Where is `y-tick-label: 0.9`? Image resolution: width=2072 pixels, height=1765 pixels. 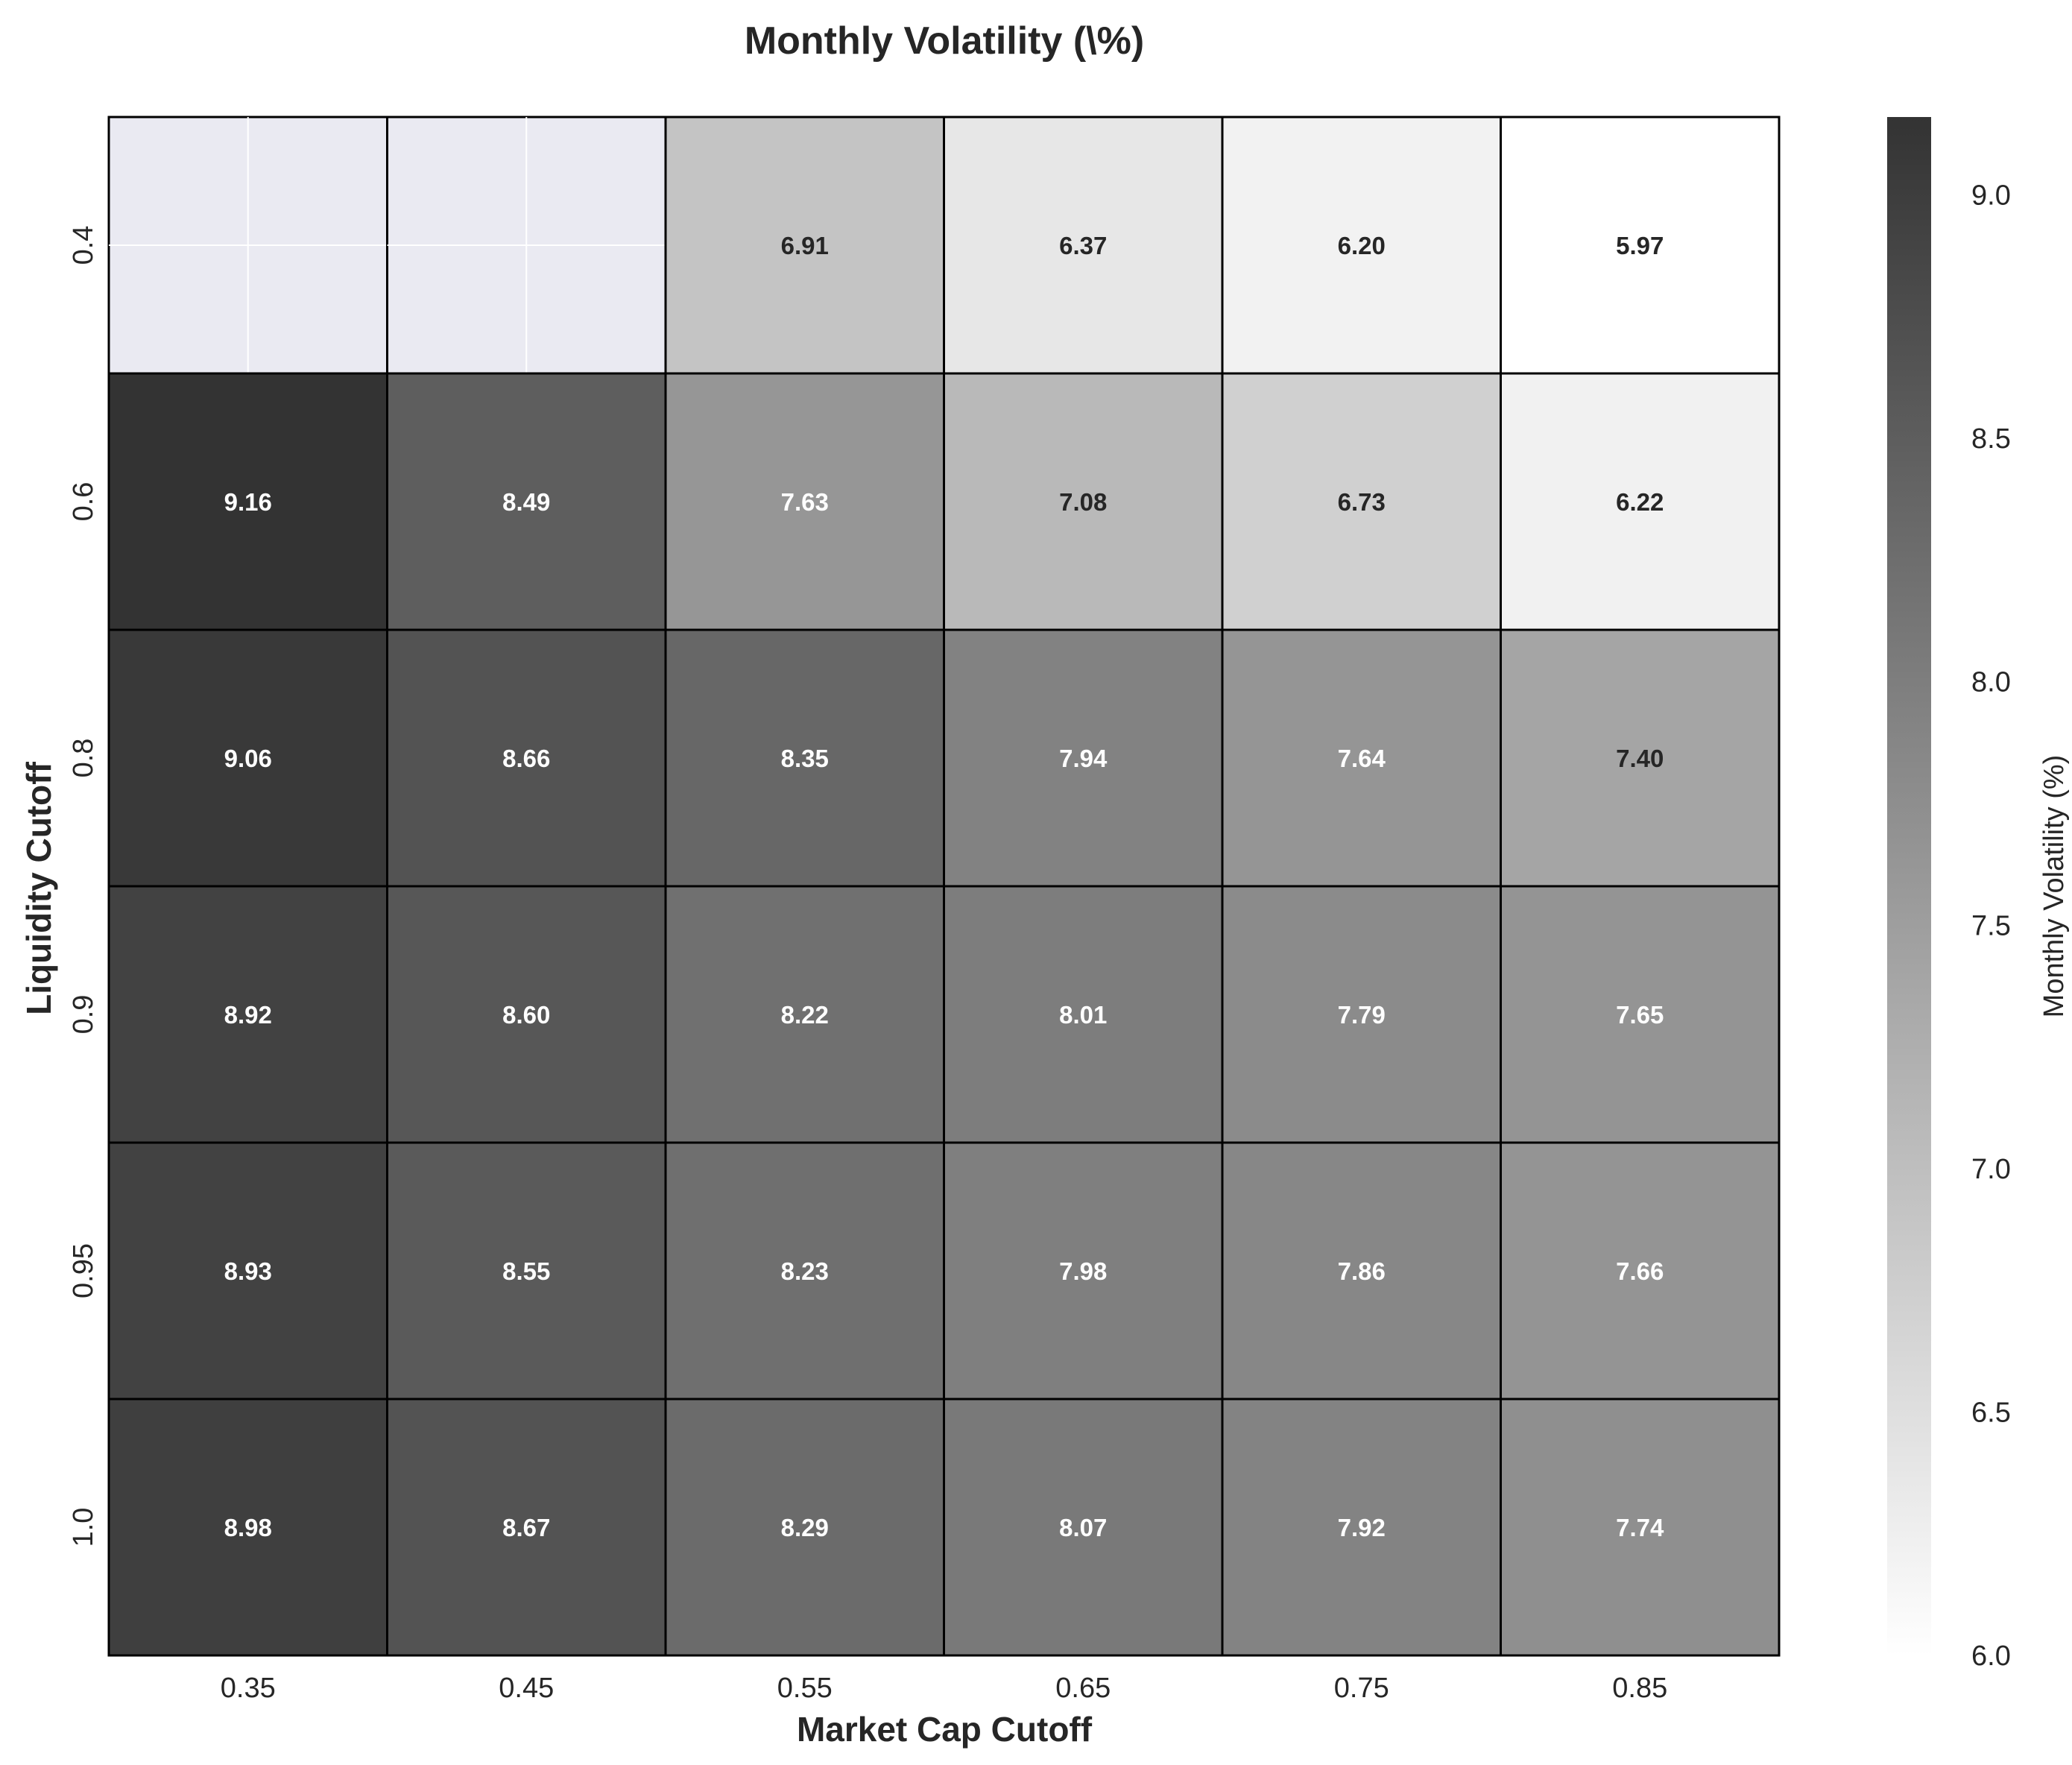
y-tick-label: 0.9 is located at coordinates (83, 1015).